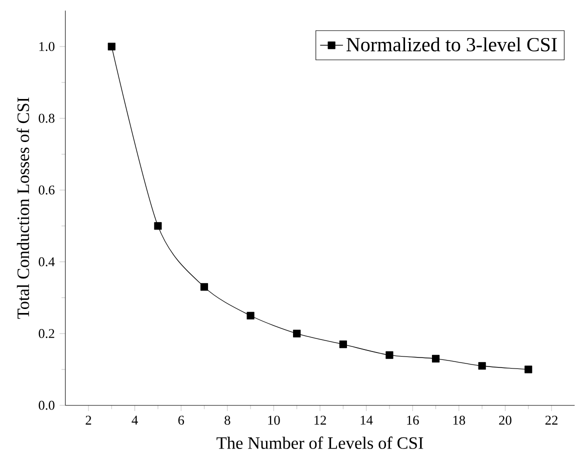  I want to click on x-tick-label: 14, so click(366, 420).